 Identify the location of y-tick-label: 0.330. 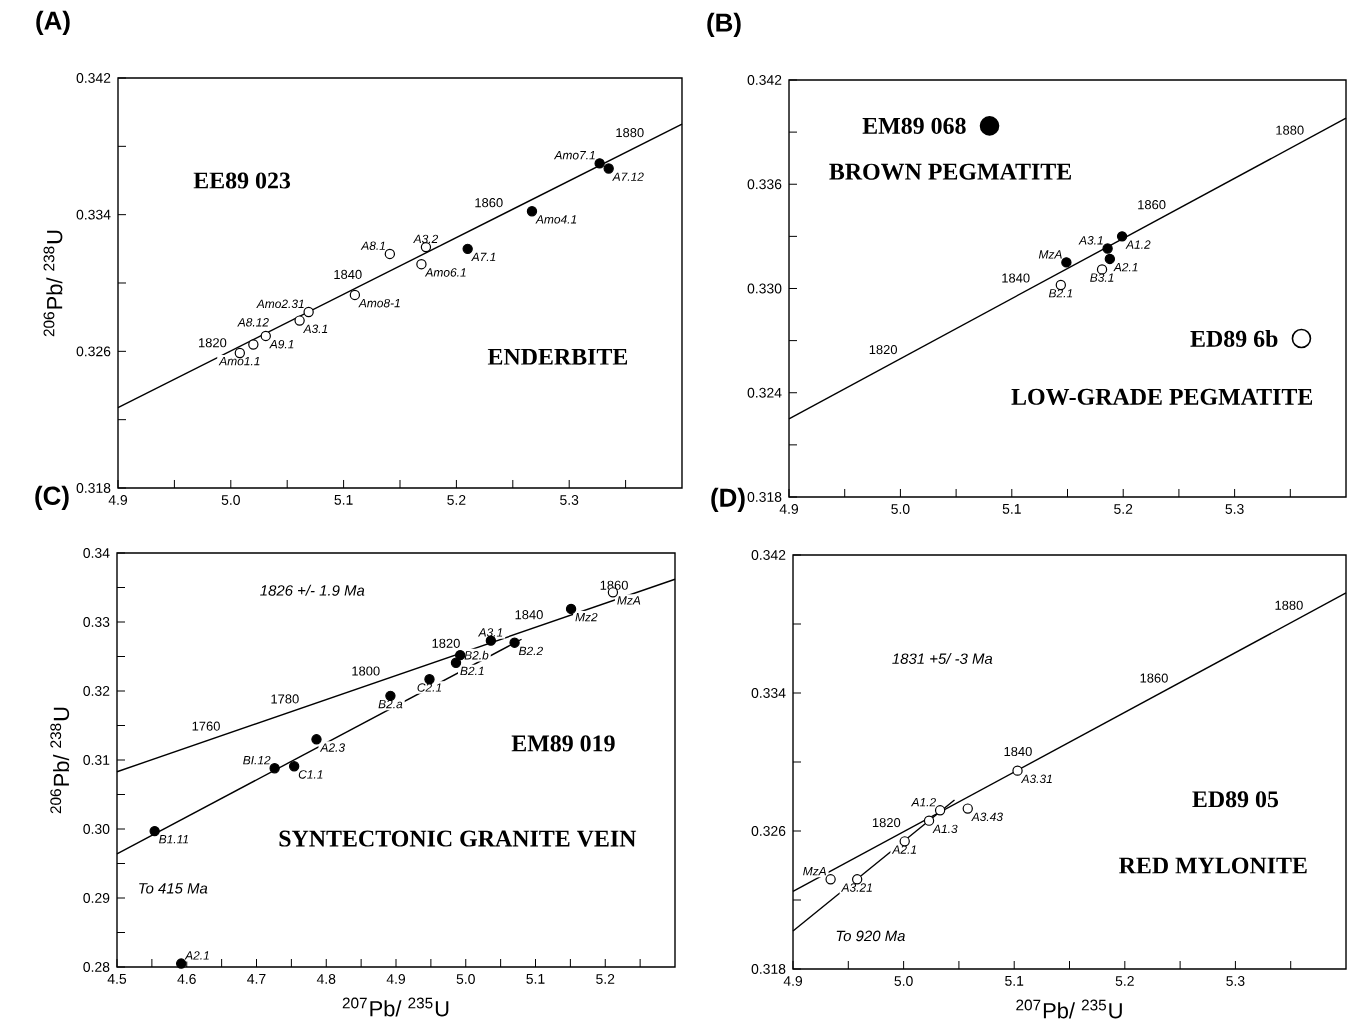
(764, 288).